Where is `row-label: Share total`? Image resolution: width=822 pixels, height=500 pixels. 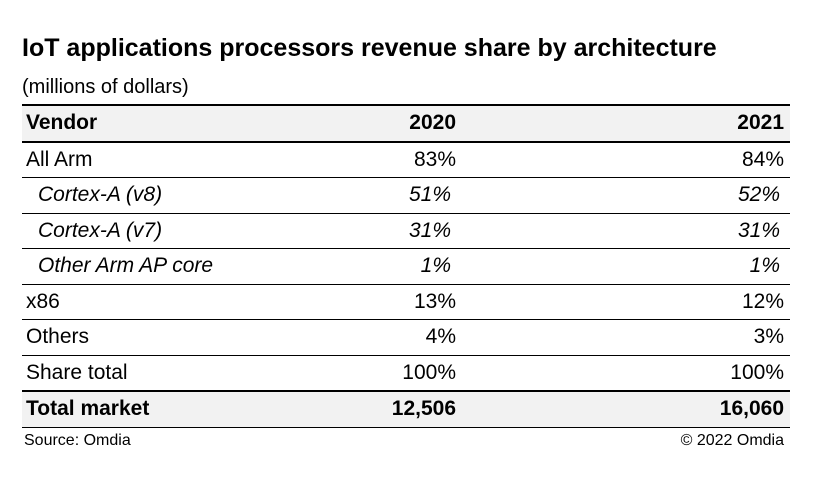
row-label: Share total is located at coordinates (174, 373).